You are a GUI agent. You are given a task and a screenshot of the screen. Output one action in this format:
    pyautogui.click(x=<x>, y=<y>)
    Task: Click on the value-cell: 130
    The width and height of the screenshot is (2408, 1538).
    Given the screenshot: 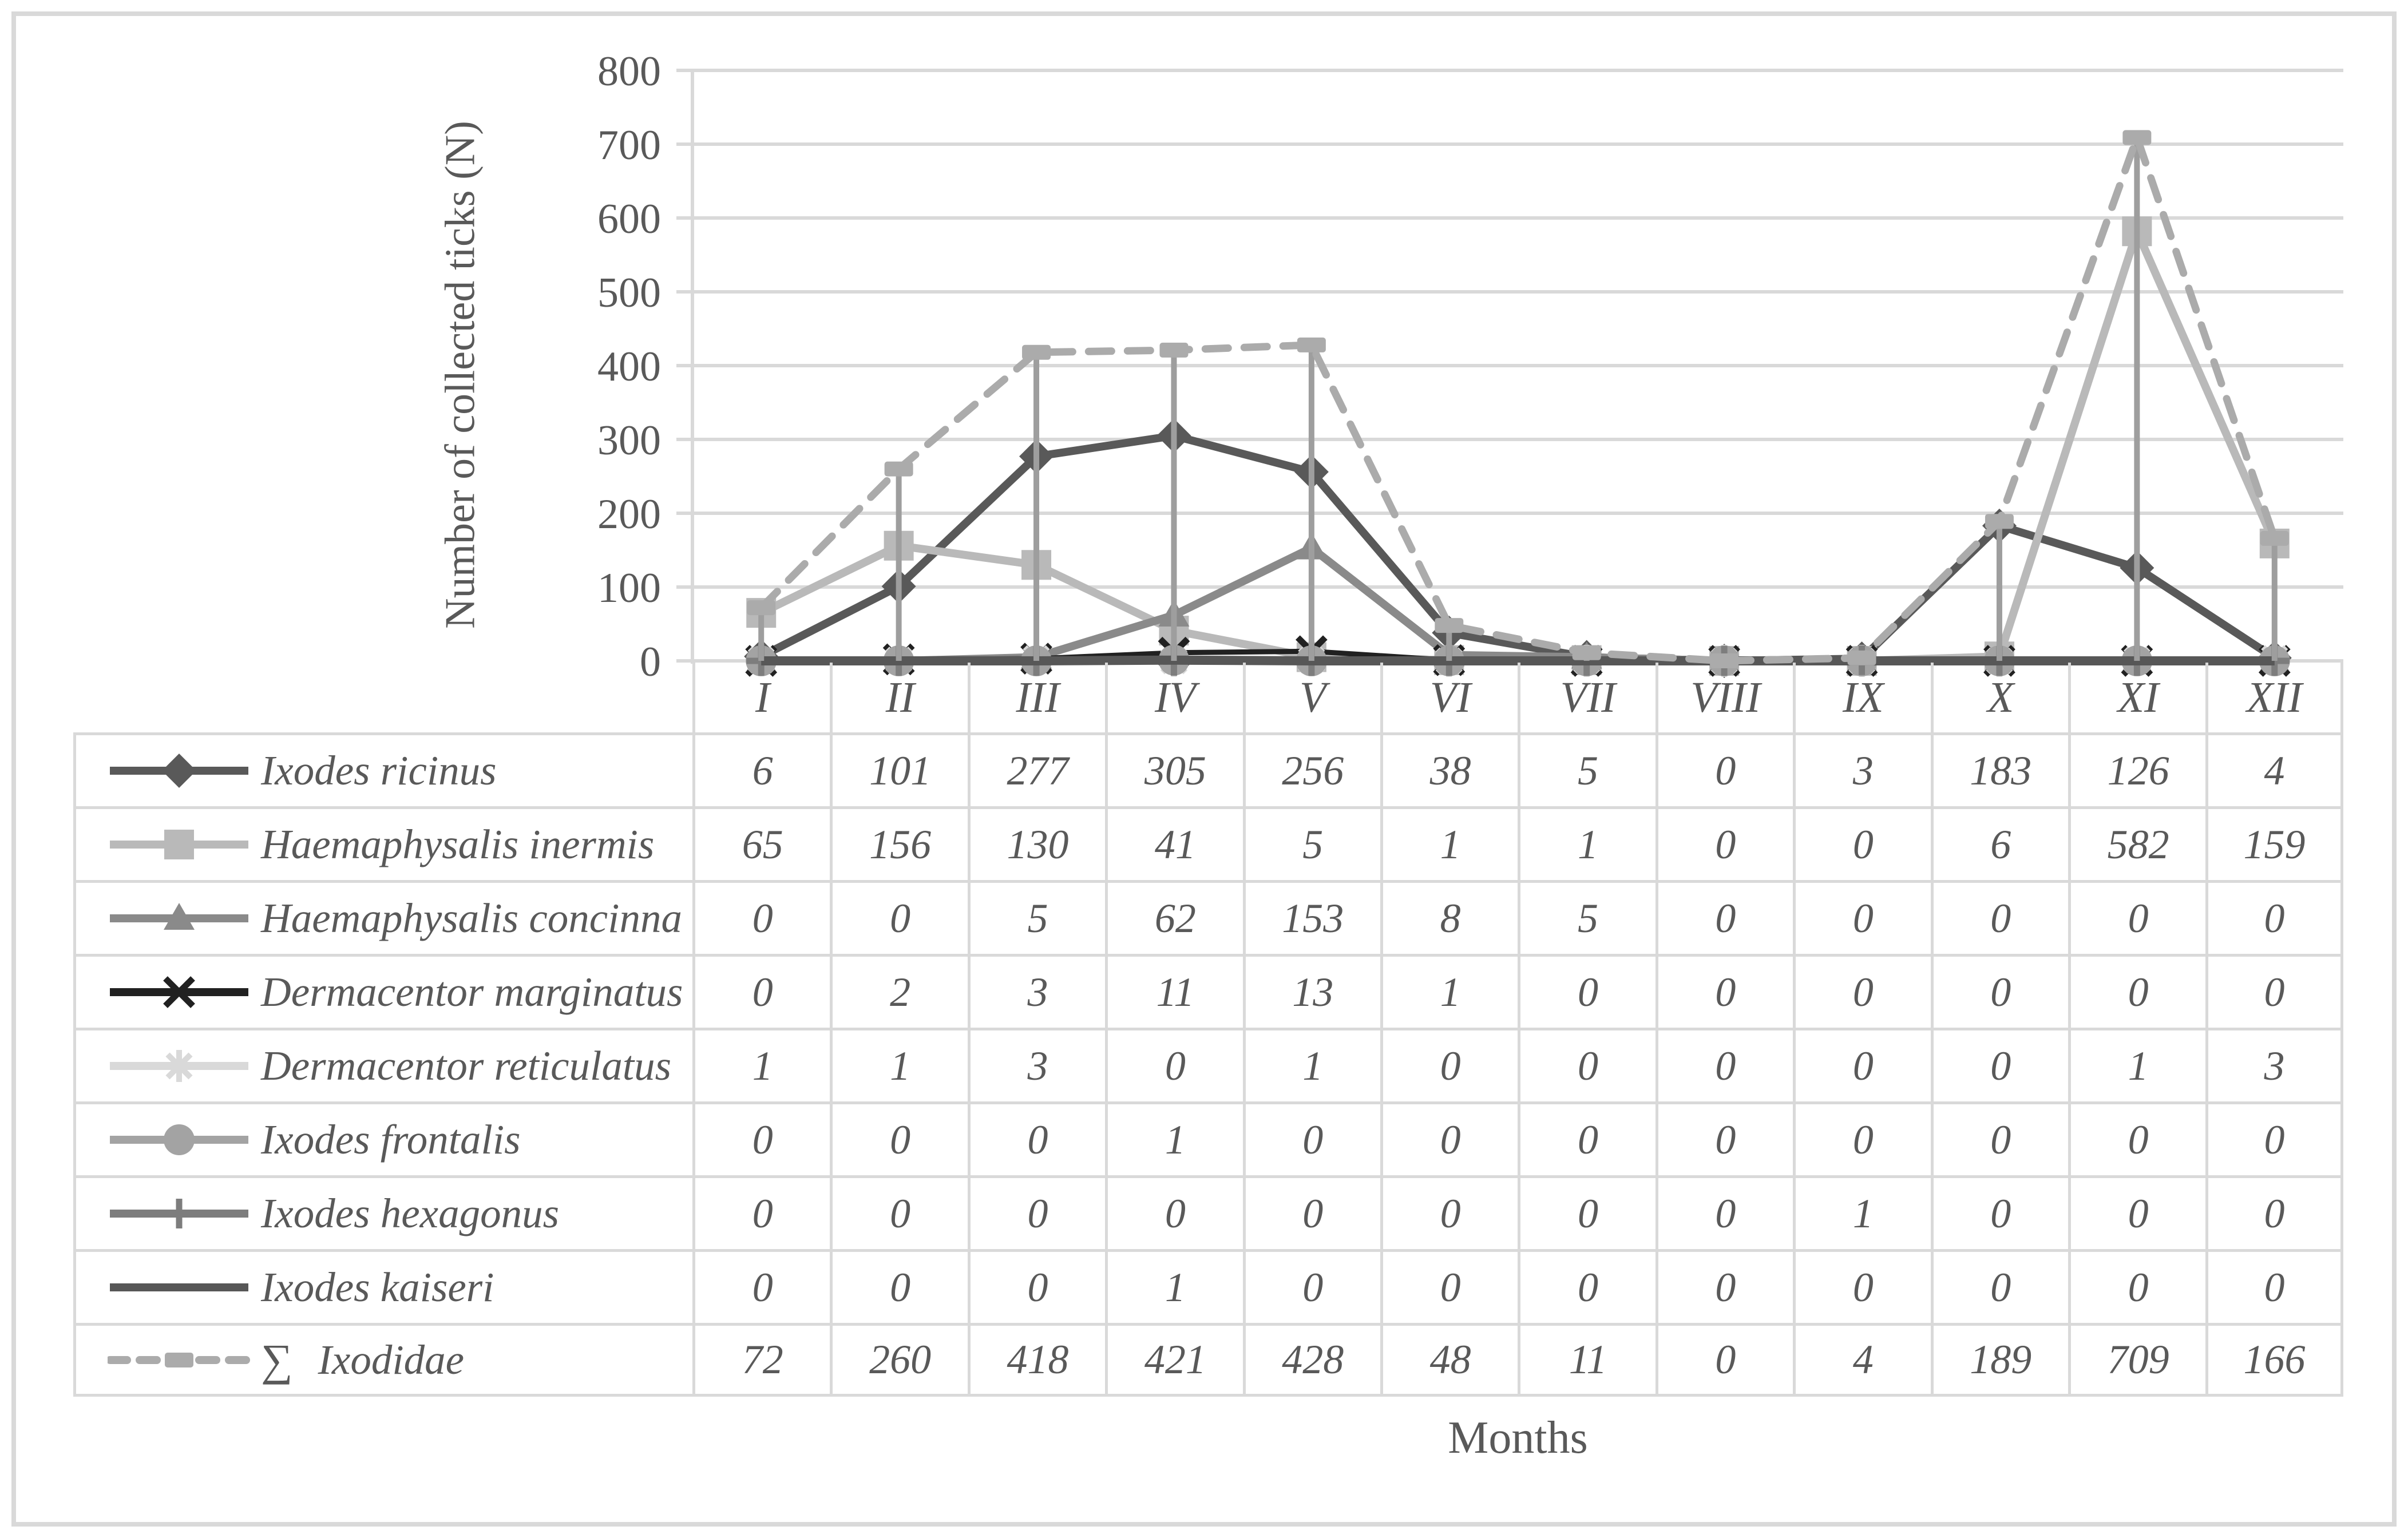 What is the action you would take?
    pyautogui.click(x=1036, y=843)
    